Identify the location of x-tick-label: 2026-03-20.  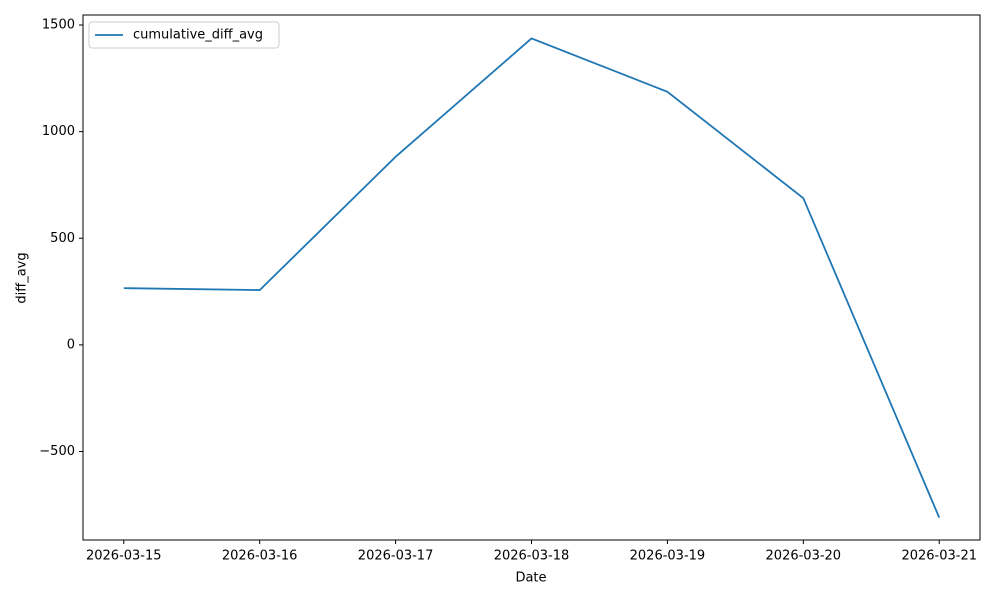
(804, 556).